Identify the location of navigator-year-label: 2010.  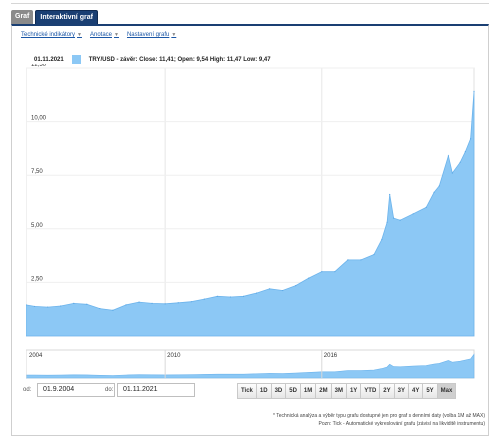
(174, 356).